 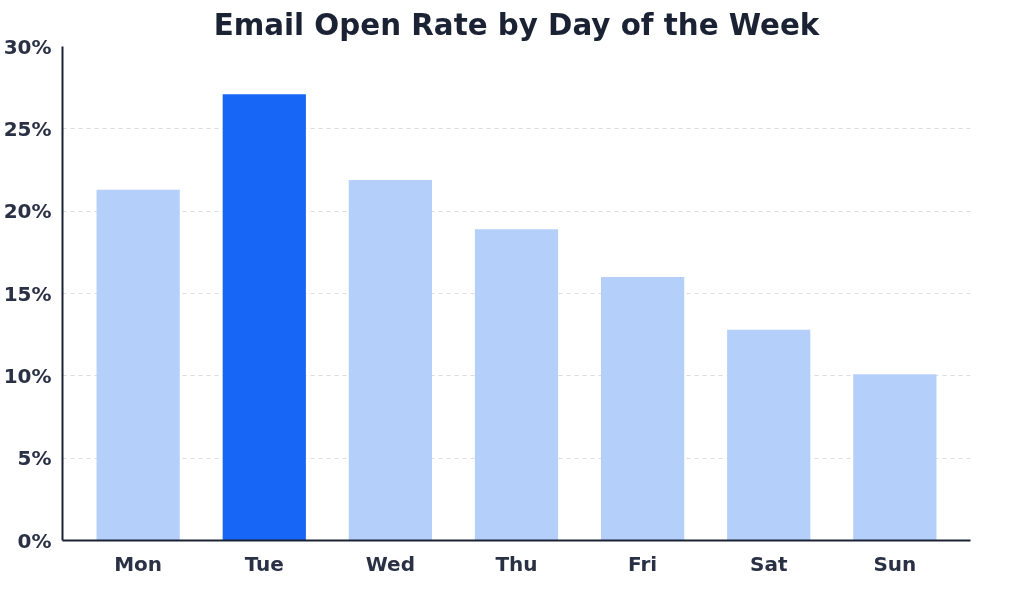 What do you see at coordinates (27, 46) in the screenshot?
I see `y-tick-label: 30%` at bounding box center [27, 46].